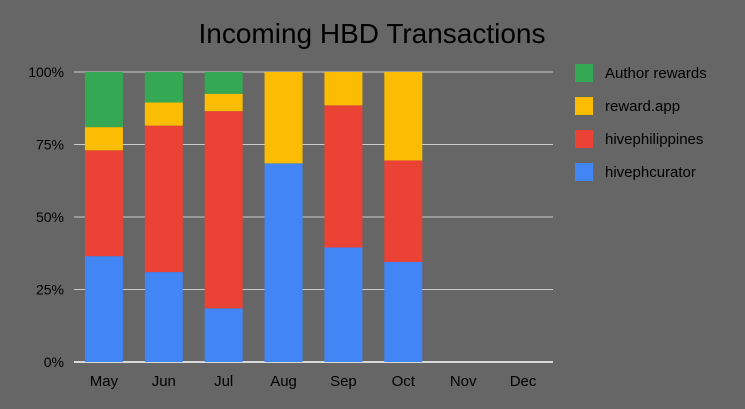  Describe the element at coordinates (523, 381) in the screenshot. I see `x-tick-label: Dec` at that location.